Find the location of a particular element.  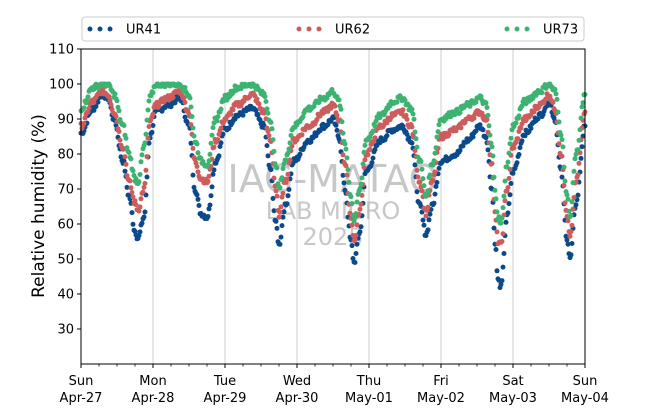

x-tick-label-date: Apr-30 is located at coordinates (297, 398).